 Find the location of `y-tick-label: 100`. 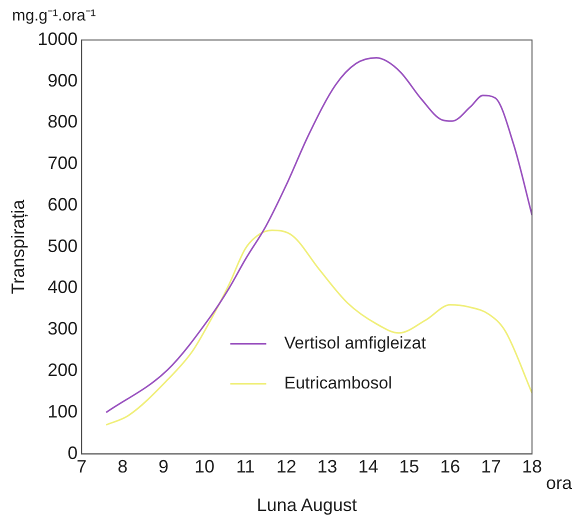

y-tick-label: 100 is located at coordinates (63, 411).